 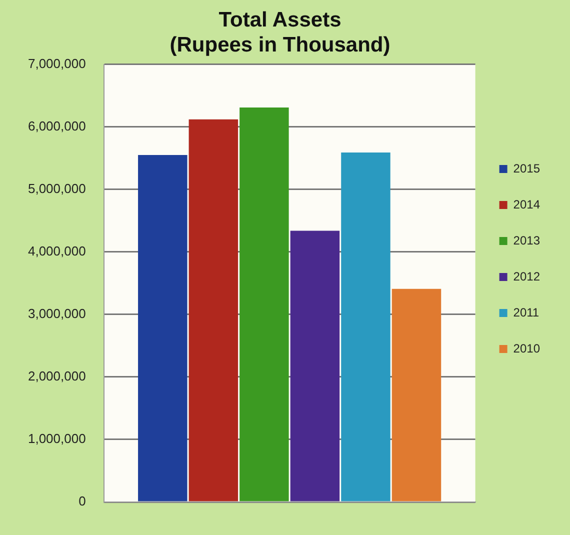 What do you see at coordinates (57, 188) in the screenshot?
I see `y-tick-label: 5,000,000` at bounding box center [57, 188].